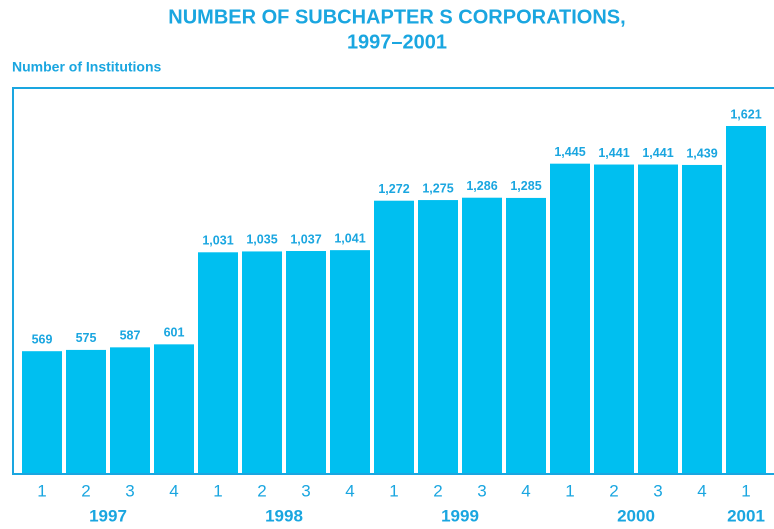  Describe the element at coordinates (396, 17) in the screenshot. I see `chart-title: NUMBER OF SUBCHAPTER S CORPORATIONS,` at that location.